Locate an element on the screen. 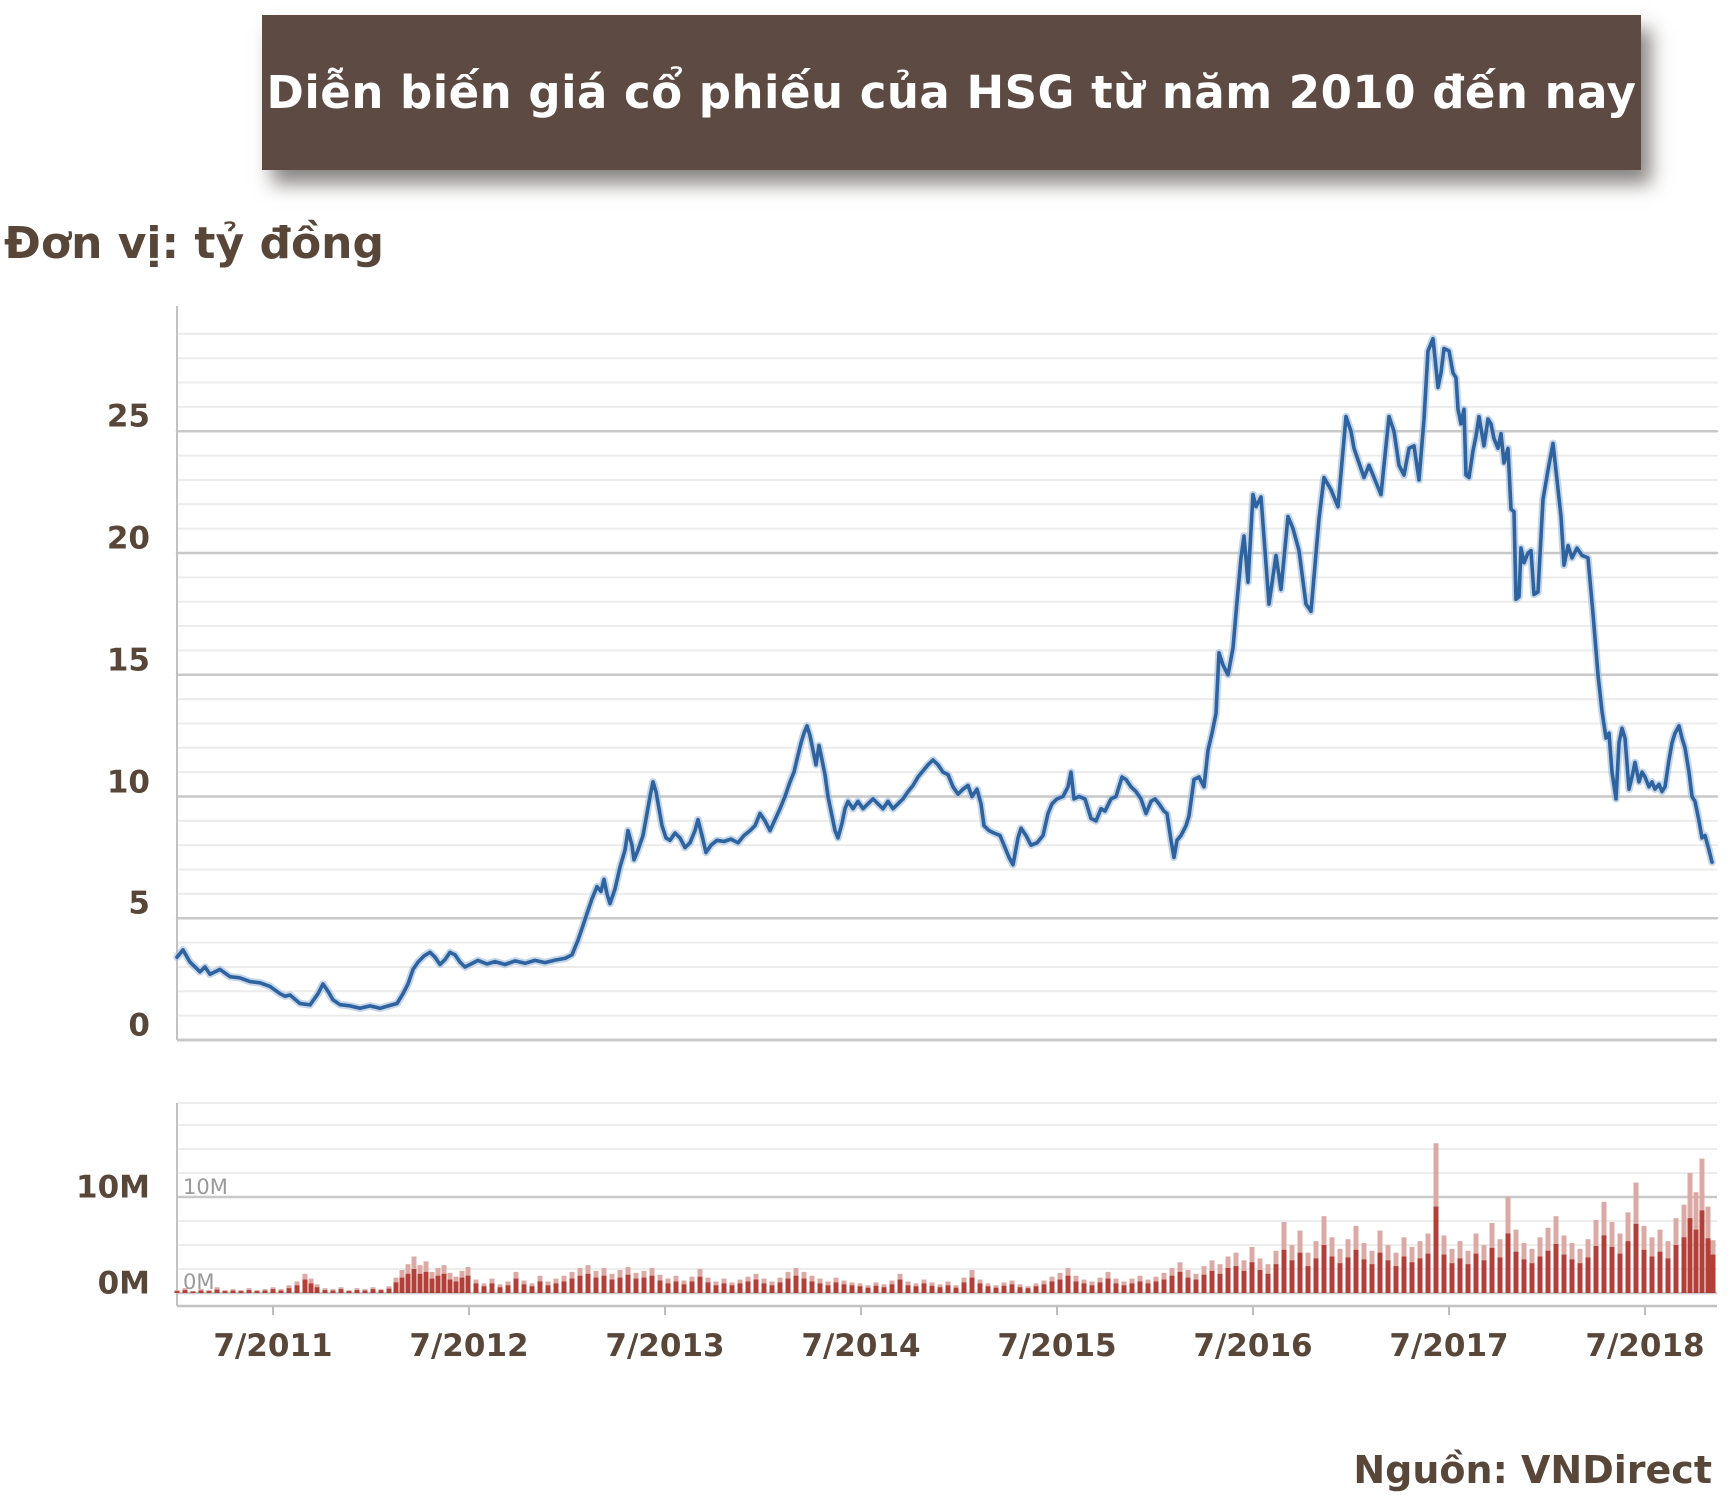  x-axis-tick-label: 7/2011 is located at coordinates (273, 1346).